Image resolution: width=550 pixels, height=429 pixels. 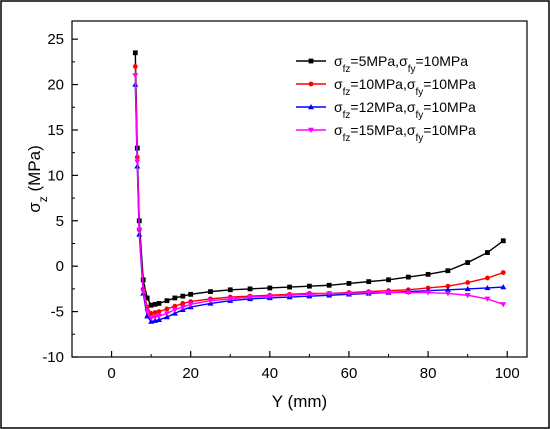 I want to click on y-axis-label: σz (MPa), so click(x=37, y=179).